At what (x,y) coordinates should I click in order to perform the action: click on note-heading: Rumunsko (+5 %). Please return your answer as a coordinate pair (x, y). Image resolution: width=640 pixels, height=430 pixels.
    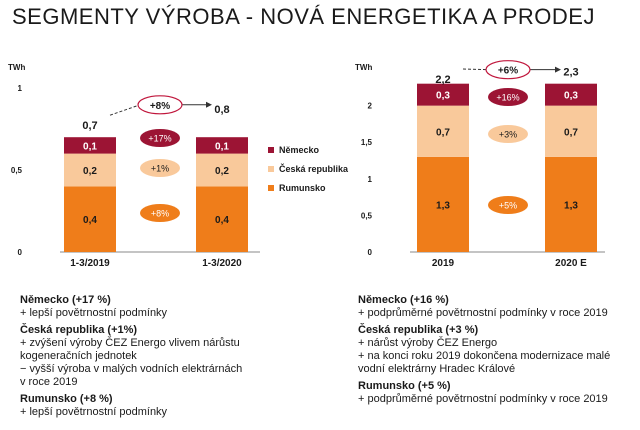
    Looking at the image, I should click on (404, 386).